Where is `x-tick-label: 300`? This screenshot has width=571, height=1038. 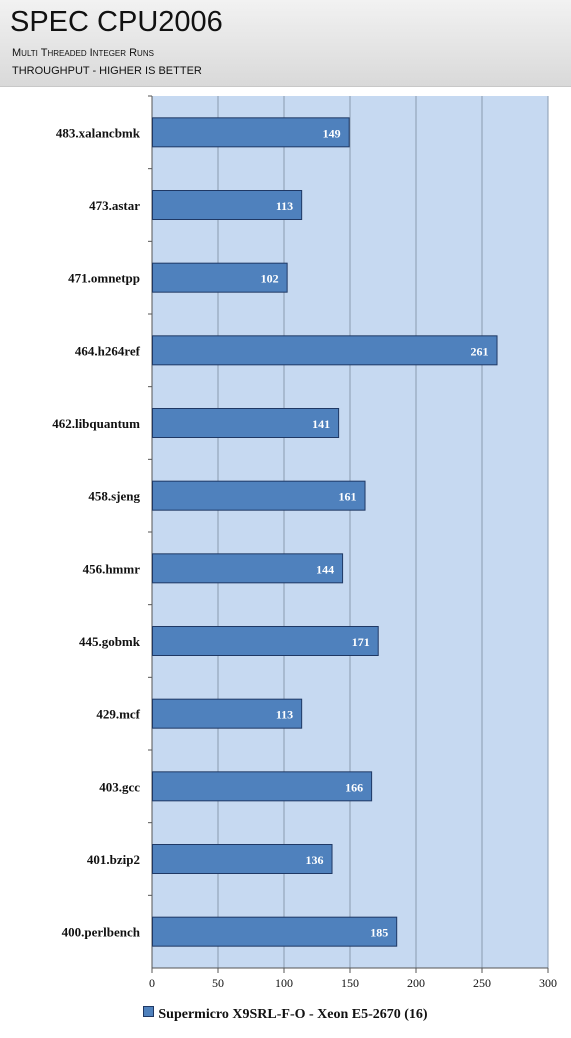 x-tick-label: 300 is located at coordinates (548, 983).